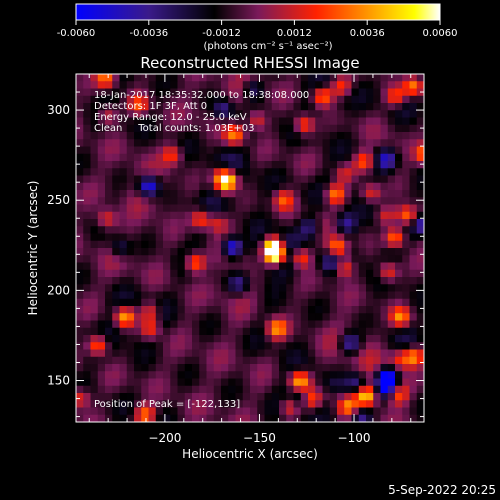 Image resolution: width=500 pixels, height=500 pixels. I want to click on colorbar-tick-label: 0.0060, so click(440, 33).